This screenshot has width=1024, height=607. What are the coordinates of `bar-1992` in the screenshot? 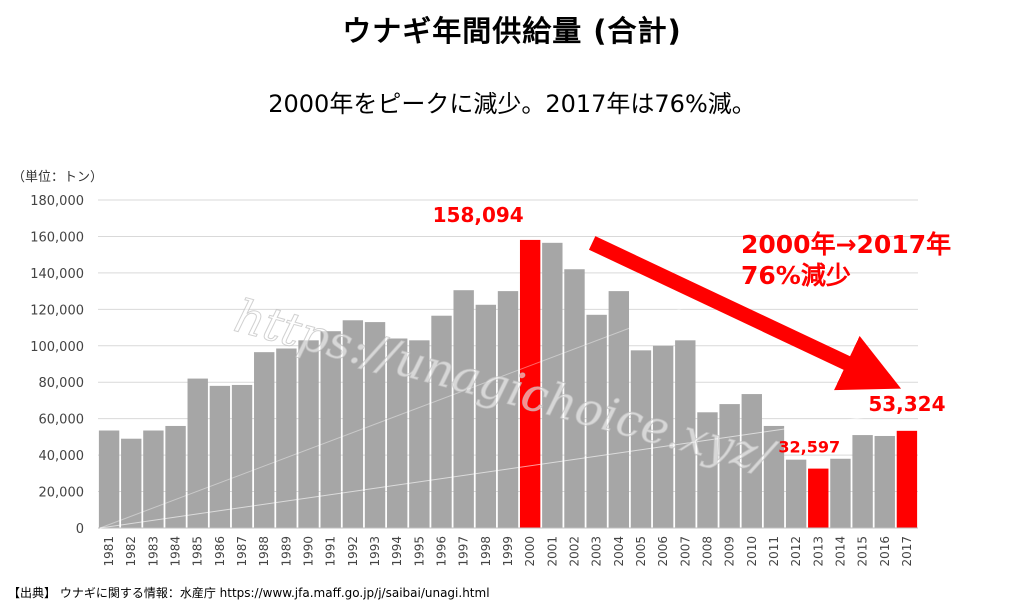 It's located at (353, 424).